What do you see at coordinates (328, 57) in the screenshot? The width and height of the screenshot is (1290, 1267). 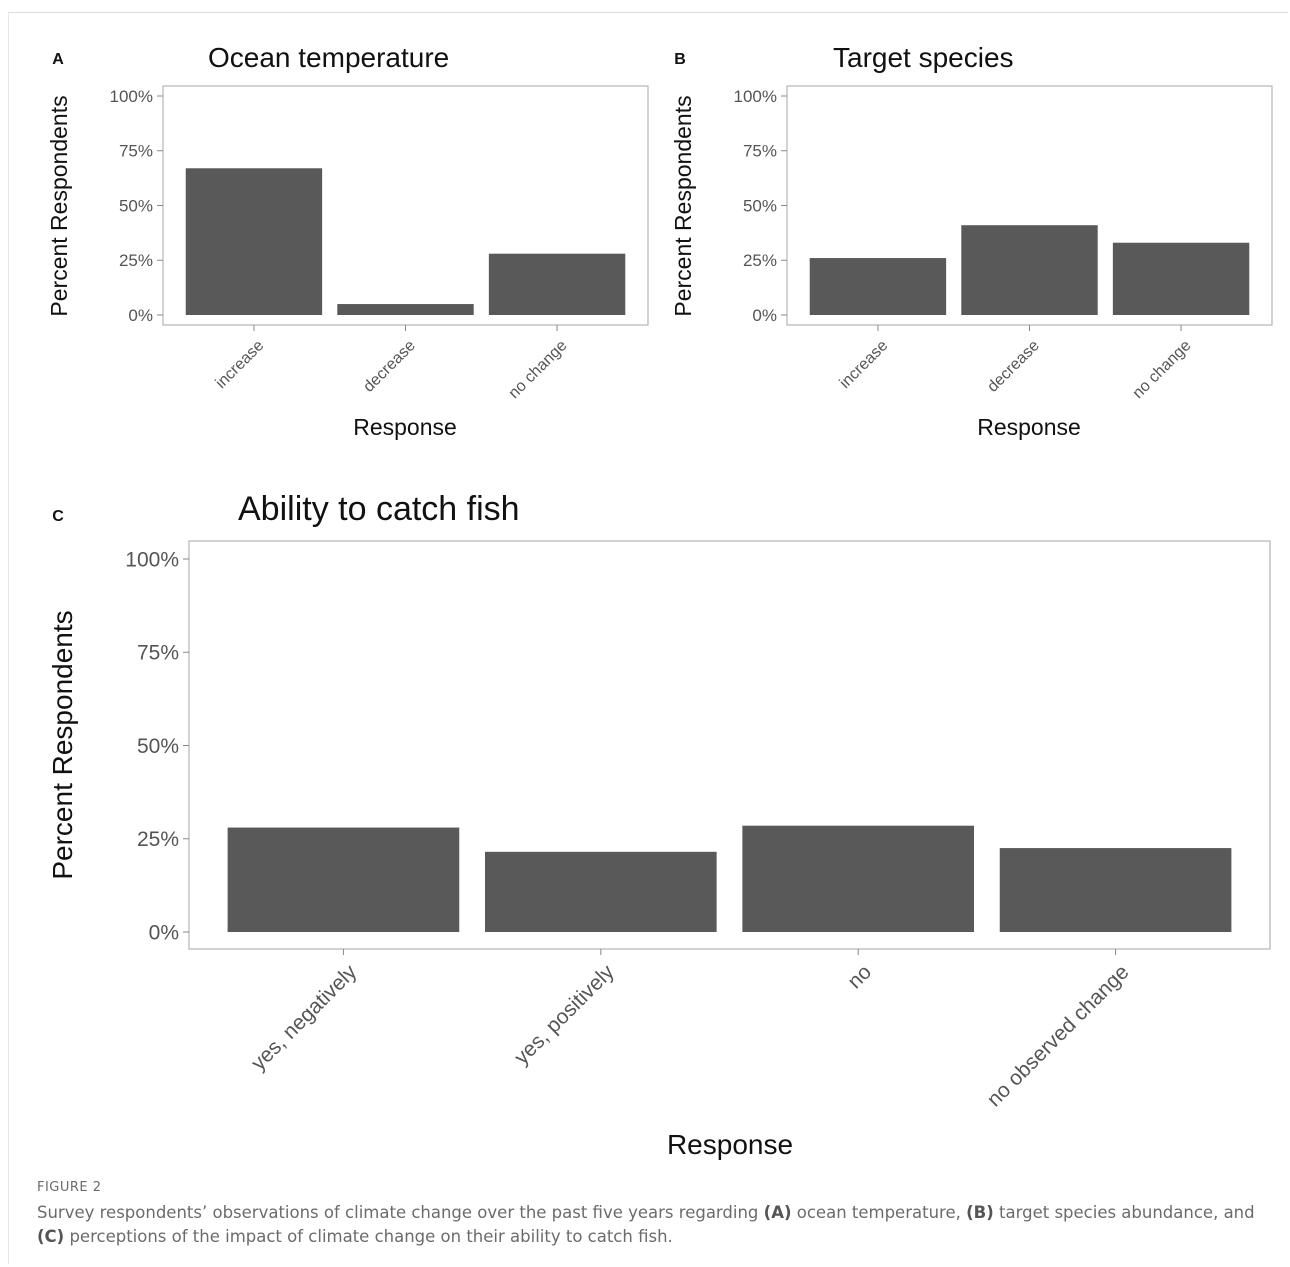 I see `panel-a-title: Ocean temperature` at bounding box center [328, 57].